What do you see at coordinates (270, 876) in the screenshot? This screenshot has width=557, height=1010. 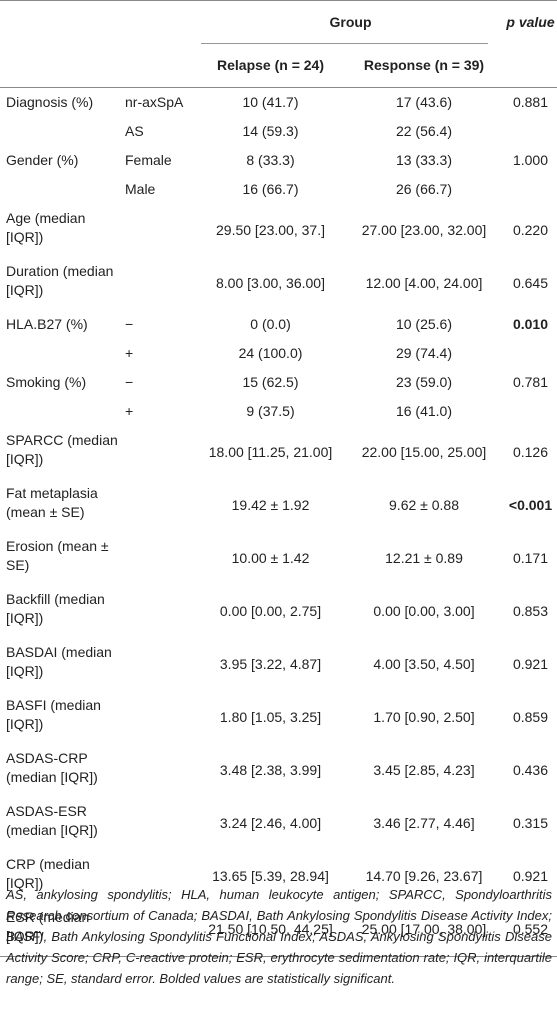 I see `relapse-value: 13.65 [5.39, 28.94]` at bounding box center [270, 876].